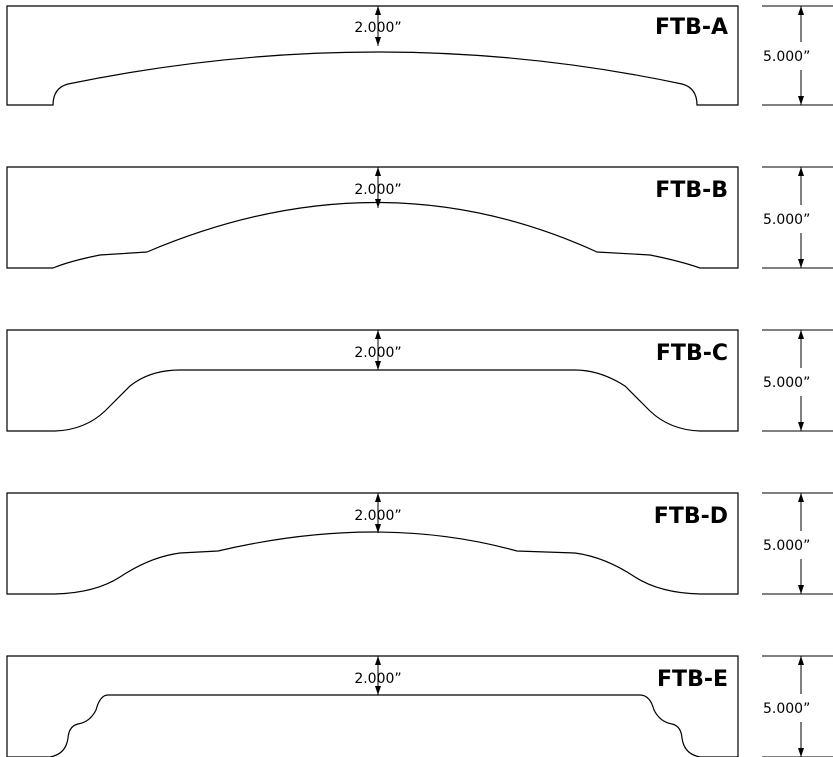  Describe the element at coordinates (692, 679) in the screenshot. I see `profile-label: FTB-E` at that location.